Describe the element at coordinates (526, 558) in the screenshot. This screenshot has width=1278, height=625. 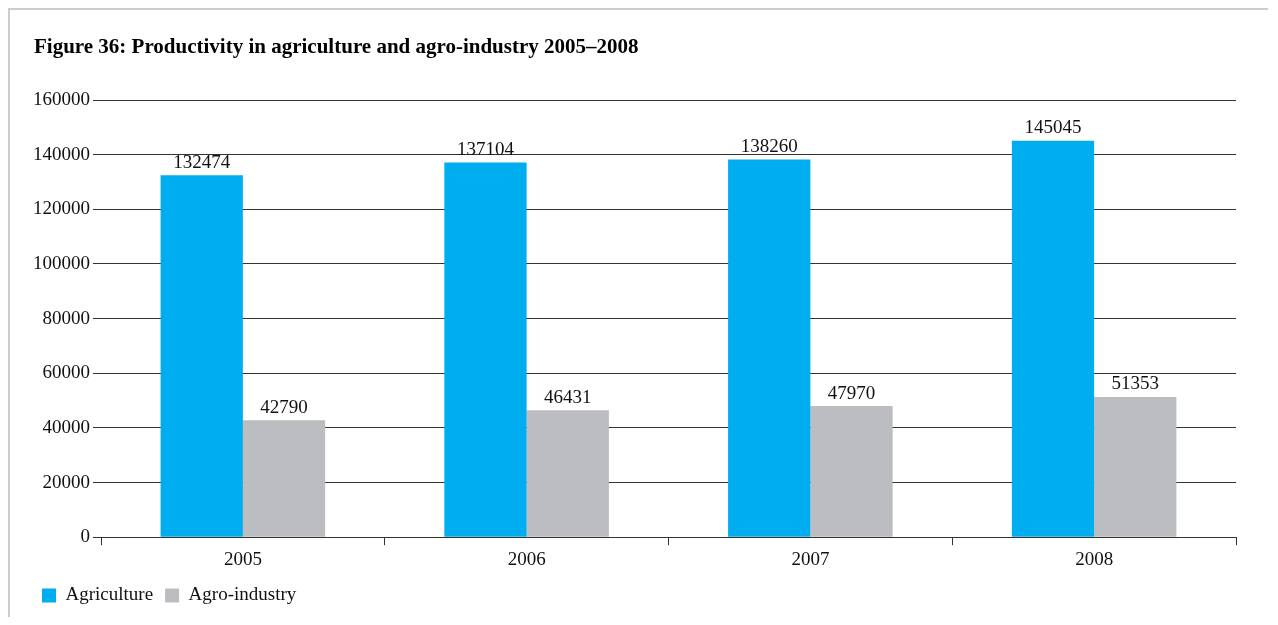
I see `x-tick-label: 2006` at that location.